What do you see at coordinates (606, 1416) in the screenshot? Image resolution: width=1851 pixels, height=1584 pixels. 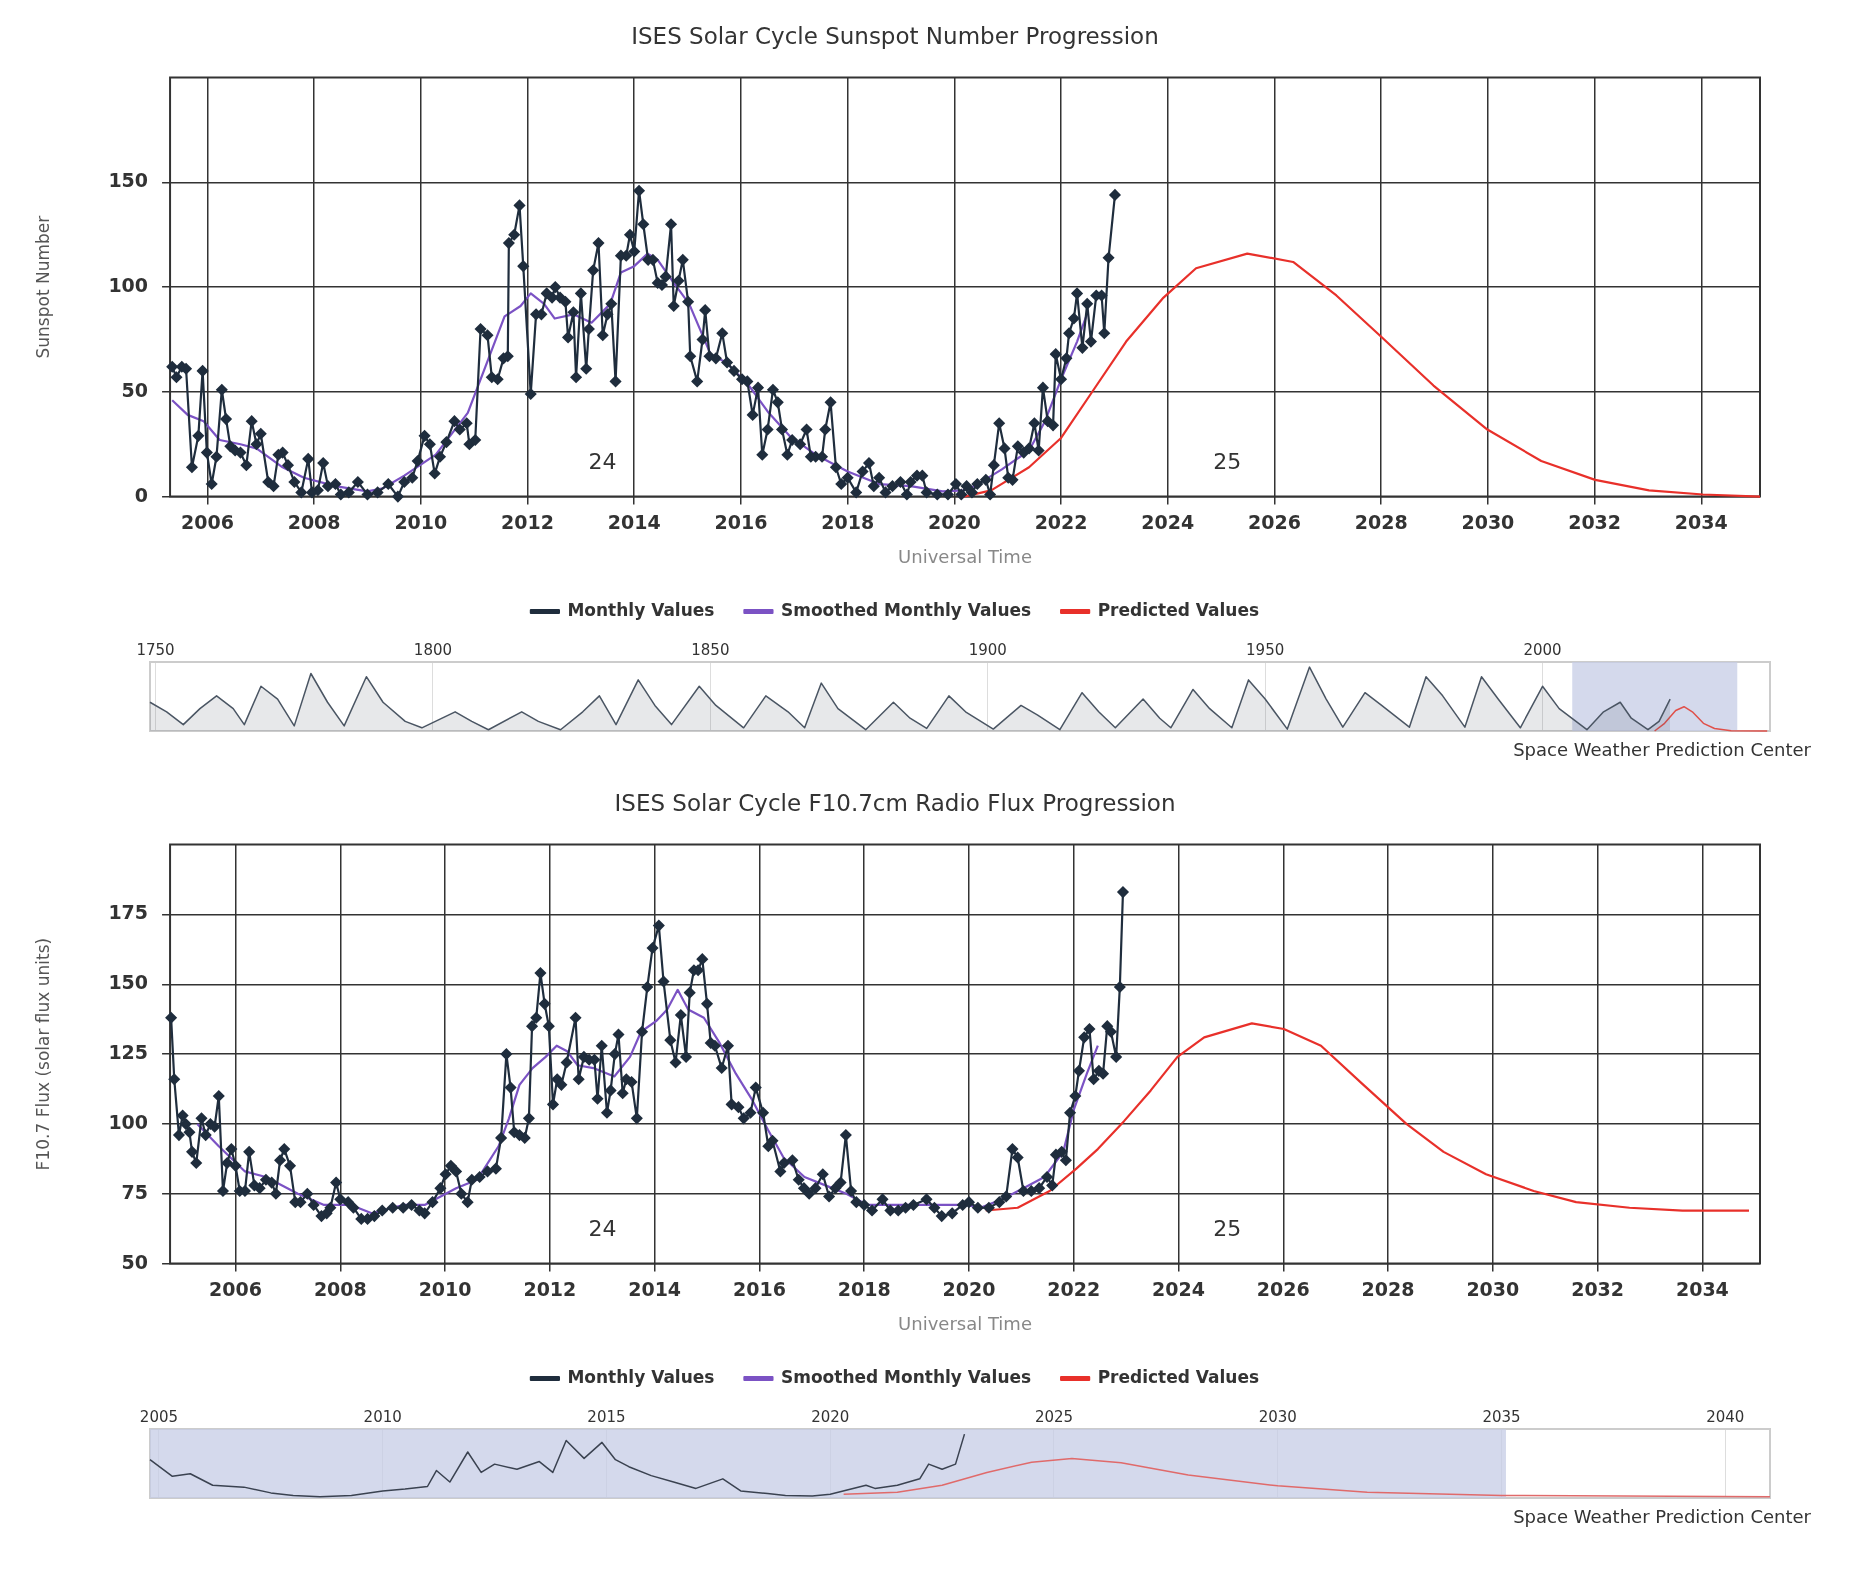 I see `x-tick-label: 2015` at bounding box center [606, 1416].